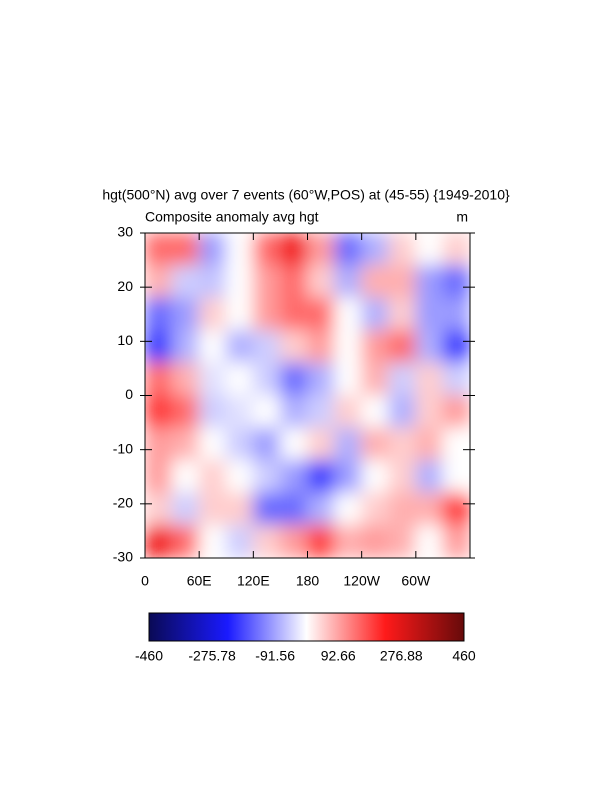 The image size is (612, 792). I want to click on colorbar, so click(306, 627).